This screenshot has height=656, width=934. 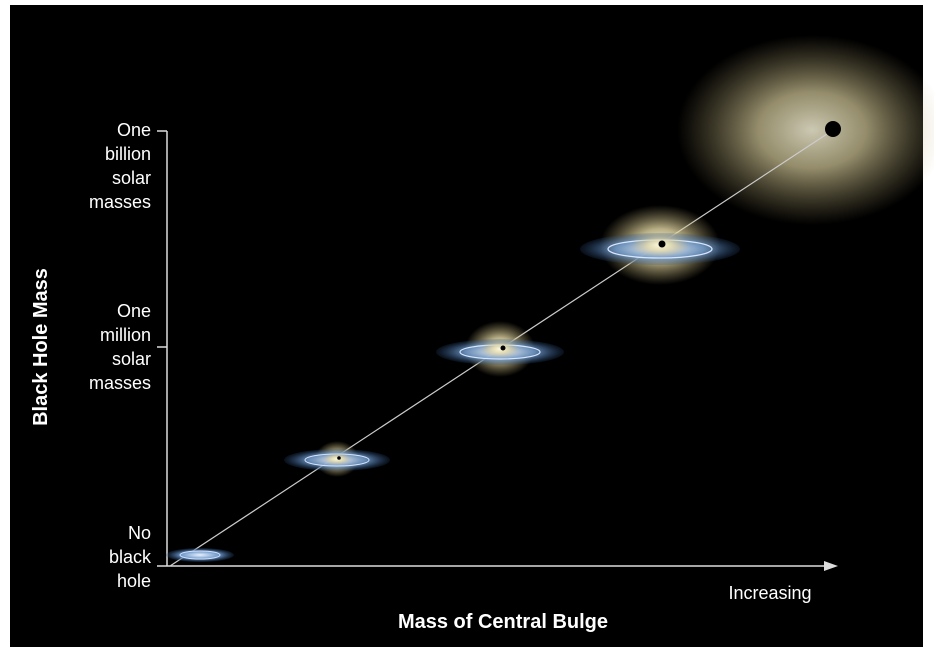 What do you see at coordinates (128, 154) in the screenshot?
I see `y-tick-label: billion` at bounding box center [128, 154].